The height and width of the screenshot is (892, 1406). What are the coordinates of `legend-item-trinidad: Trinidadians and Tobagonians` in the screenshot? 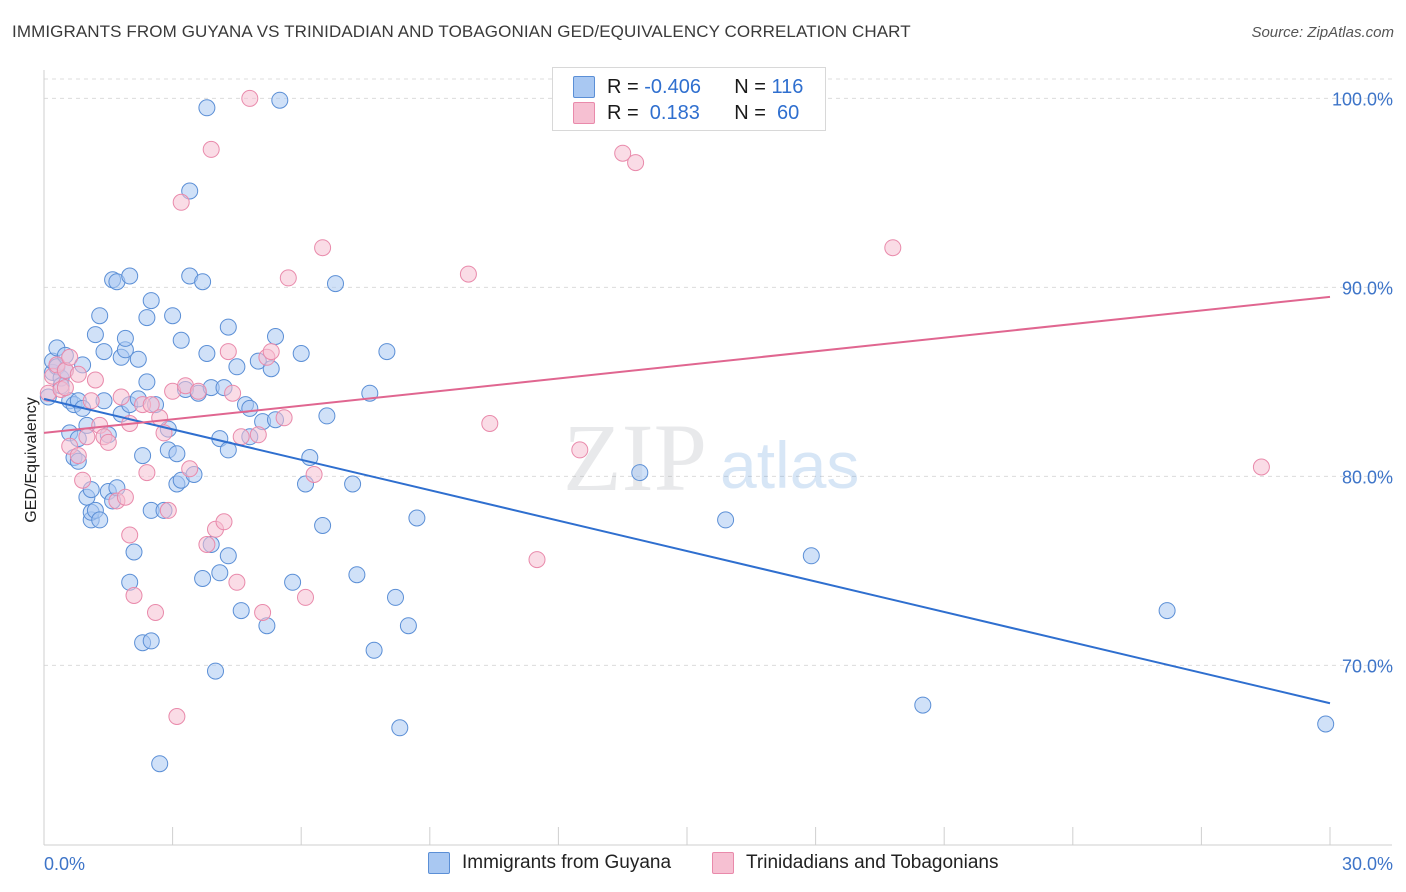 It's located at (855, 863).